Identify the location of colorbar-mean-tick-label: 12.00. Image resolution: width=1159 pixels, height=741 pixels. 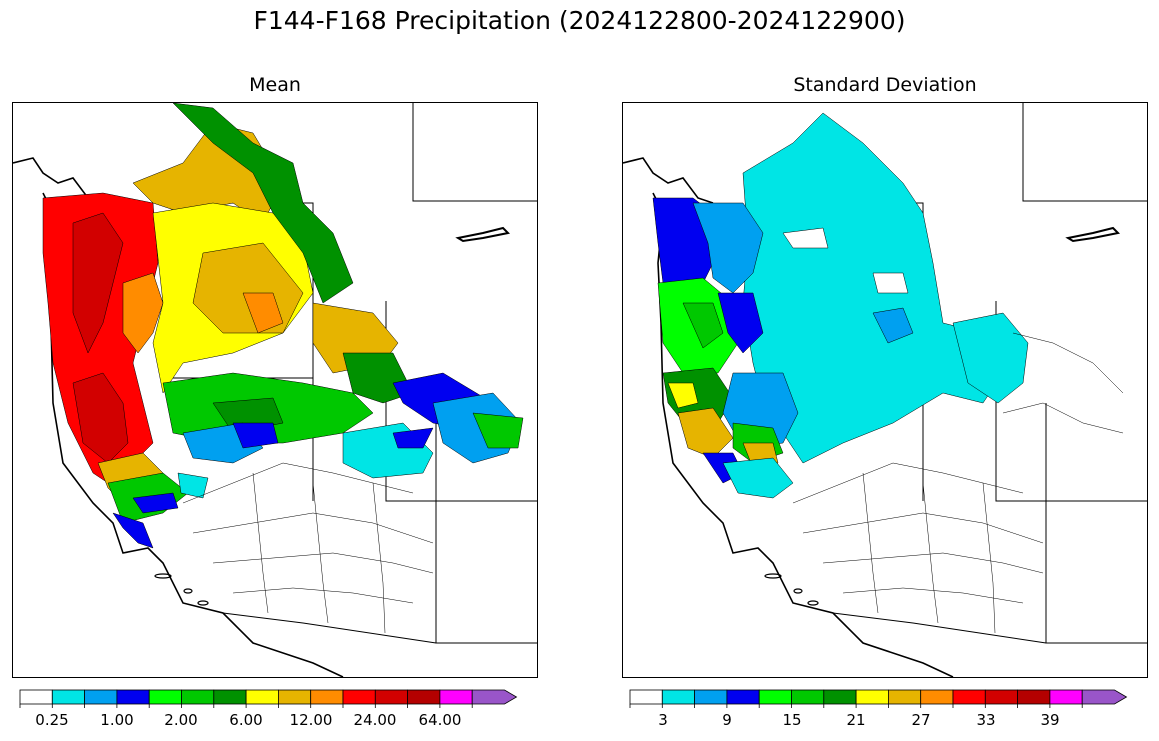
(311, 720).